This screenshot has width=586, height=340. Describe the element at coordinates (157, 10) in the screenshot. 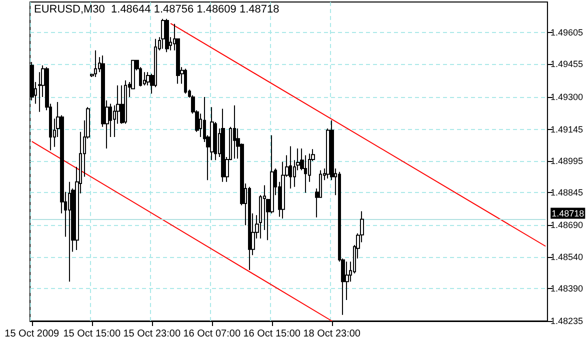

I see `chart-title: EURUSD,M30 1.48644 1.48756 1.48609 1.48718` at that location.